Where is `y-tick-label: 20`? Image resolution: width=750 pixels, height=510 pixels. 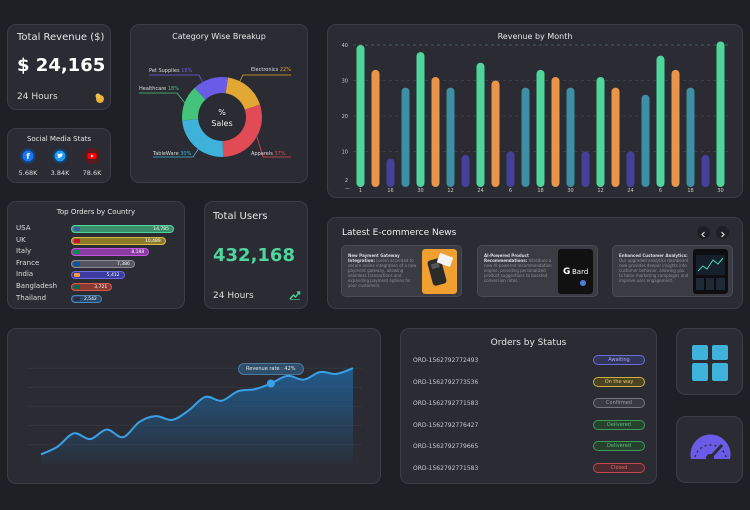 y-tick-label: 20 is located at coordinates (345, 117).